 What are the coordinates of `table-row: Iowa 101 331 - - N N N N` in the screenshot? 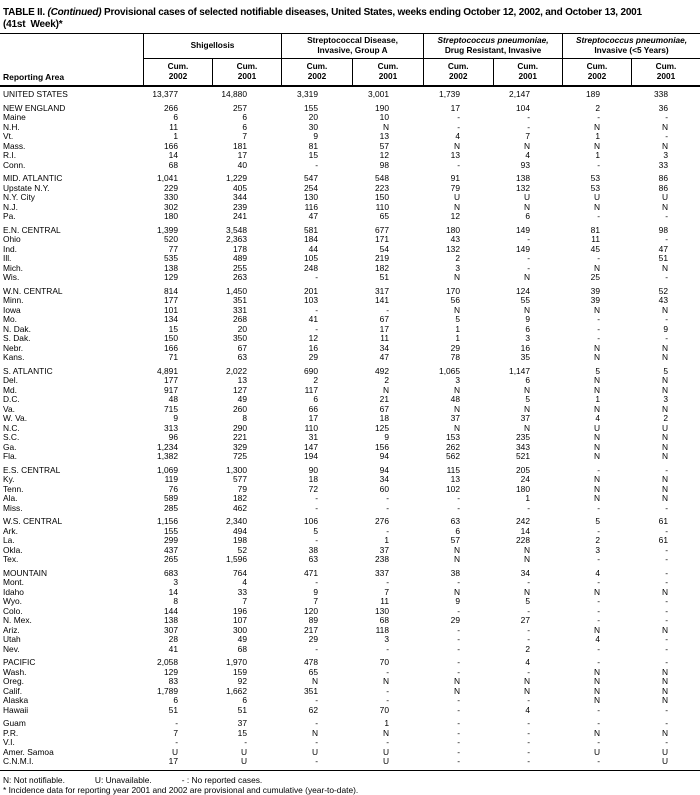 It's located at (350, 310).